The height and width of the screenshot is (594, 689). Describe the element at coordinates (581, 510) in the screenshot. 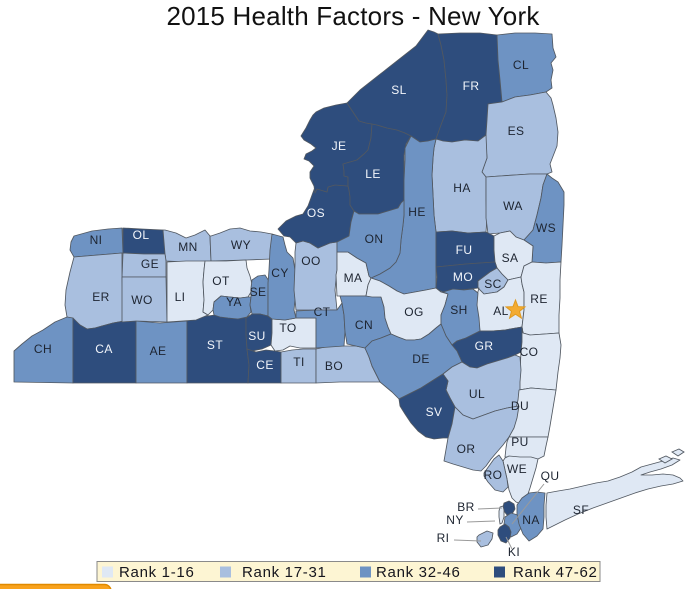

I see `svg-text: SF` at that location.